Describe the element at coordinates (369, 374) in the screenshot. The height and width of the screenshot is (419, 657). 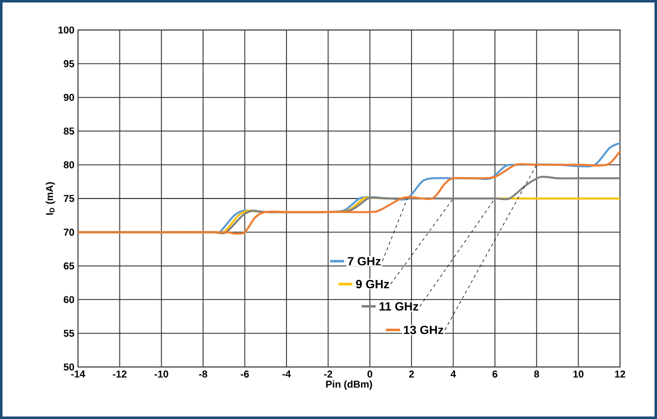
I see `x-tick-label: 0` at that location.